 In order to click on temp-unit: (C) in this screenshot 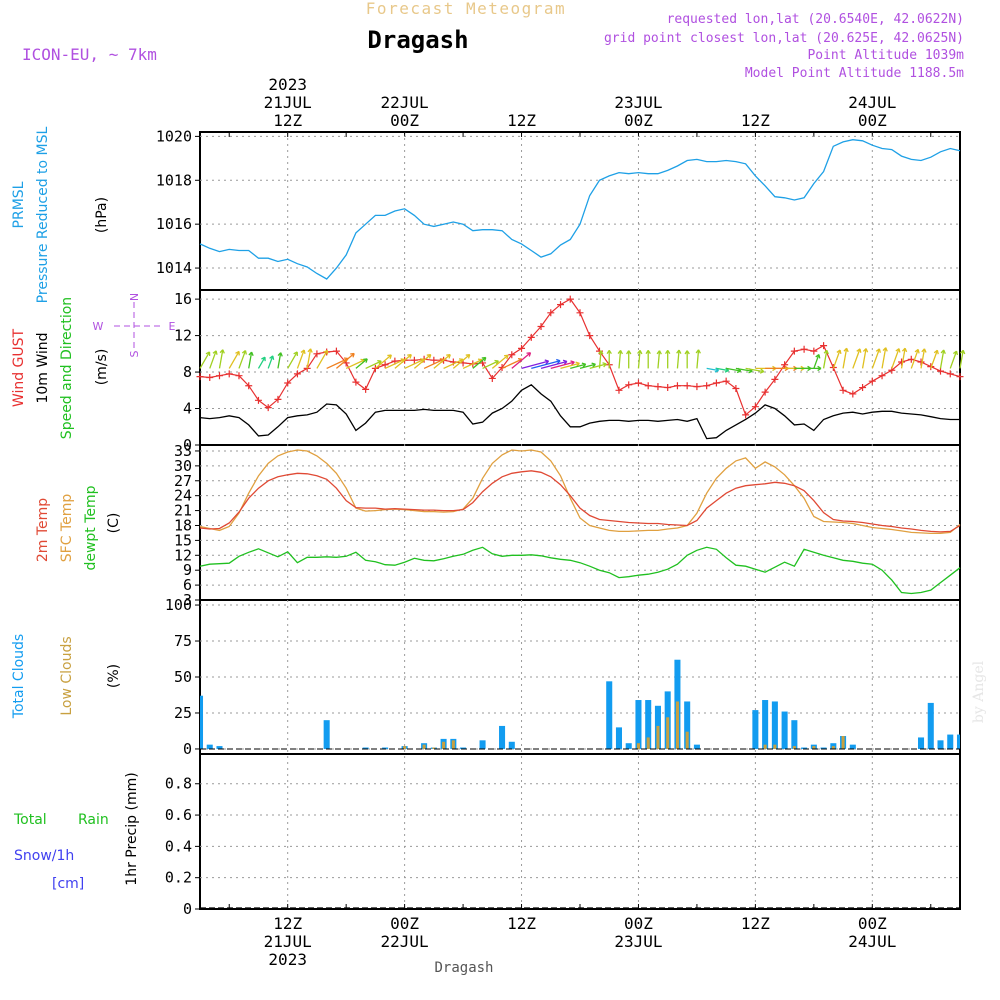, I will do `click(114, 523)`.